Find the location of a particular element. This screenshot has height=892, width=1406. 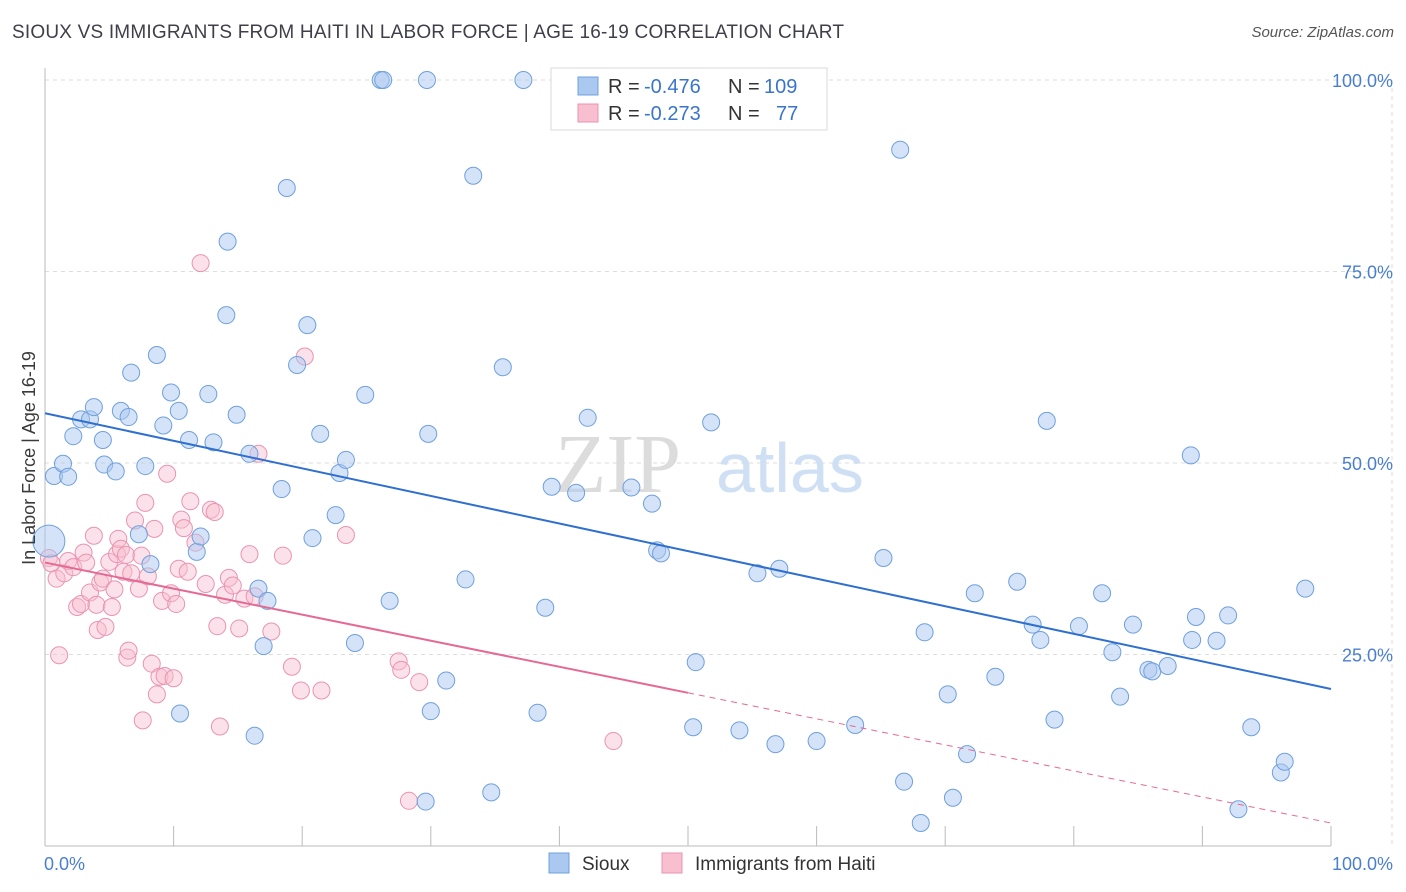

legend-n-label-2: N = is located at coordinates (744, 114).